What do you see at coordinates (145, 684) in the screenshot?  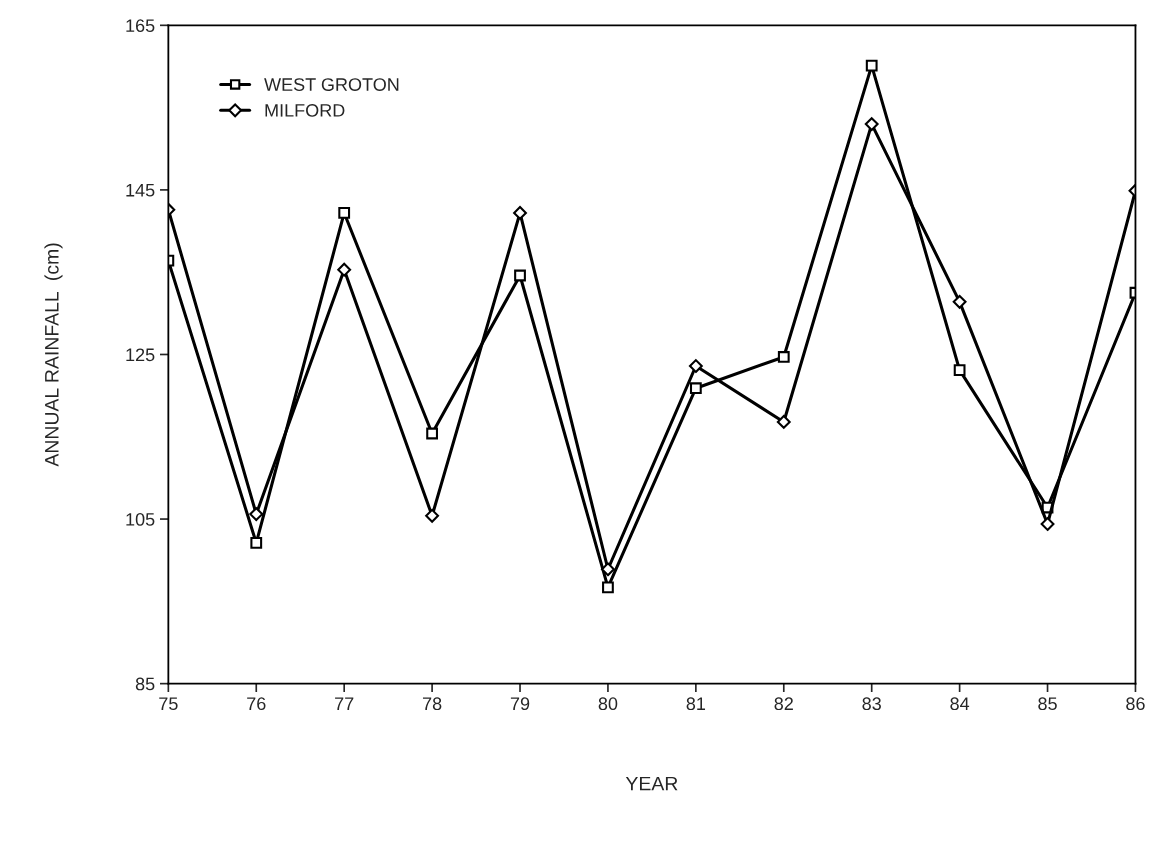 I see `y-tick-label: 85` at bounding box center [145, 684].